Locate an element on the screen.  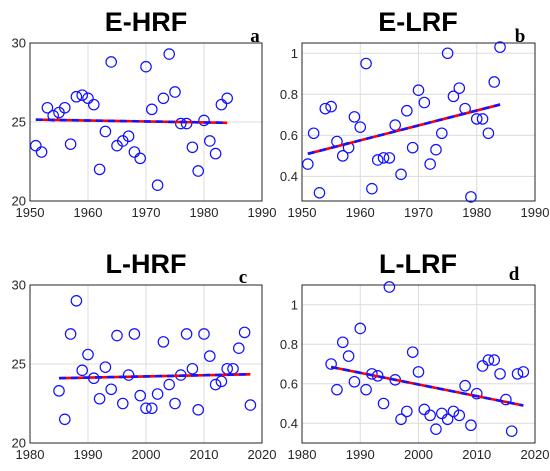
y-tick-label: 25 is located at coordinates (19, 122).